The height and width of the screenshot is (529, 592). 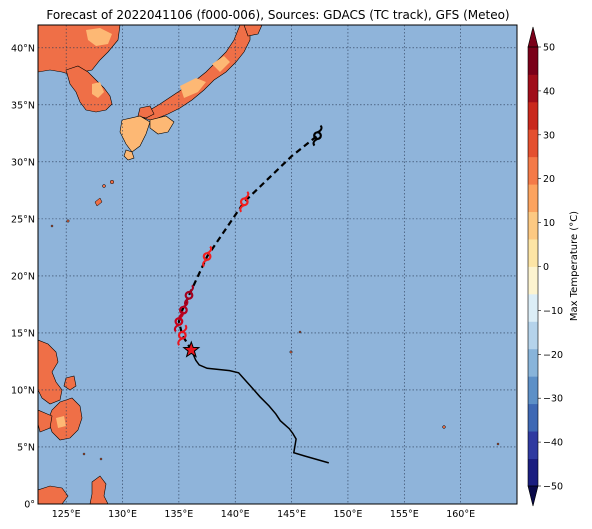 What do you see at coordinates (553, 311) in the screenshot?
I see `colorbar-tick-label: −10` at bounding box center [553, 311].